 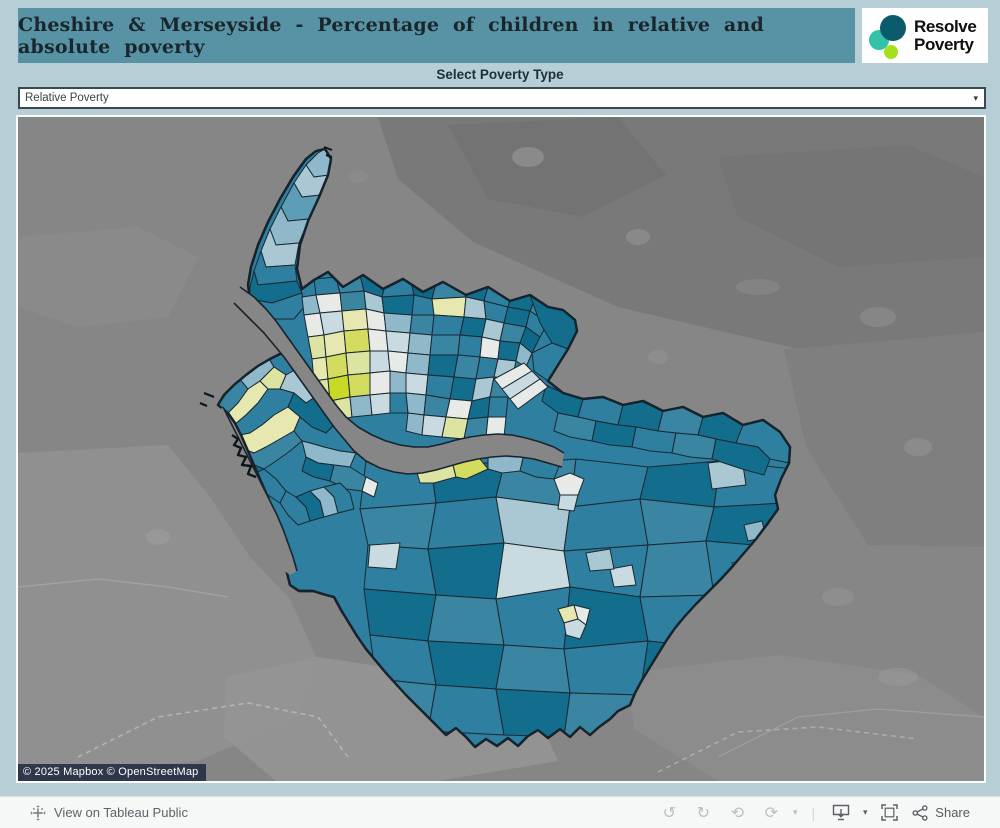 I want to click on poverty-type-label: Select Poverty Type, so click(x=500, y=74).